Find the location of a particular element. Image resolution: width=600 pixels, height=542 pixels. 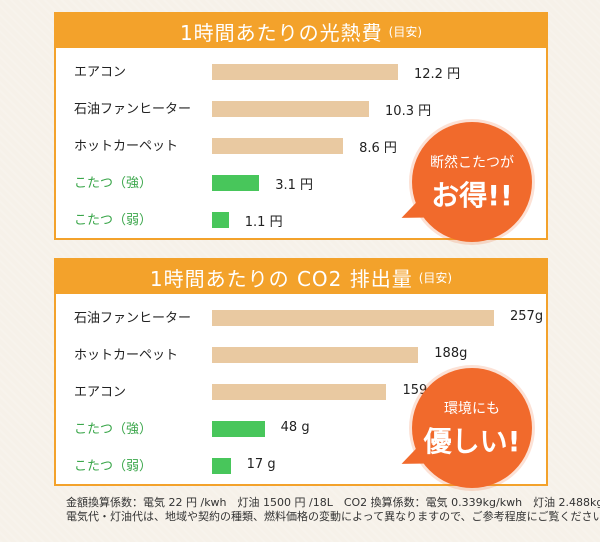

callout-big-text: お得!! is located at coordinates (472, 195).